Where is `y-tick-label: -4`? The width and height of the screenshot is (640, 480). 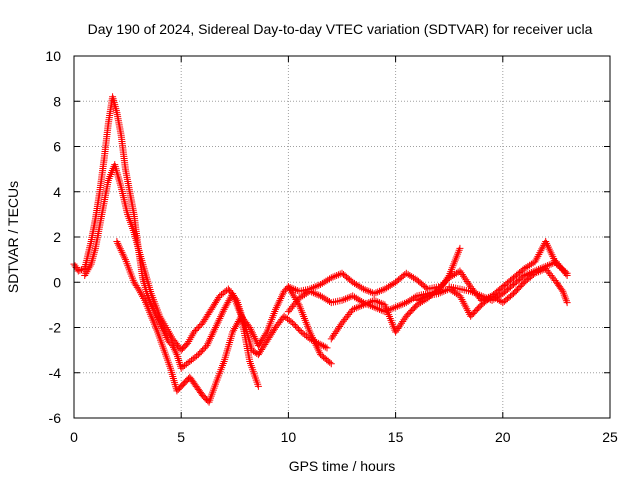 y-tick-label: -4 is located at coordinates (55, 373).